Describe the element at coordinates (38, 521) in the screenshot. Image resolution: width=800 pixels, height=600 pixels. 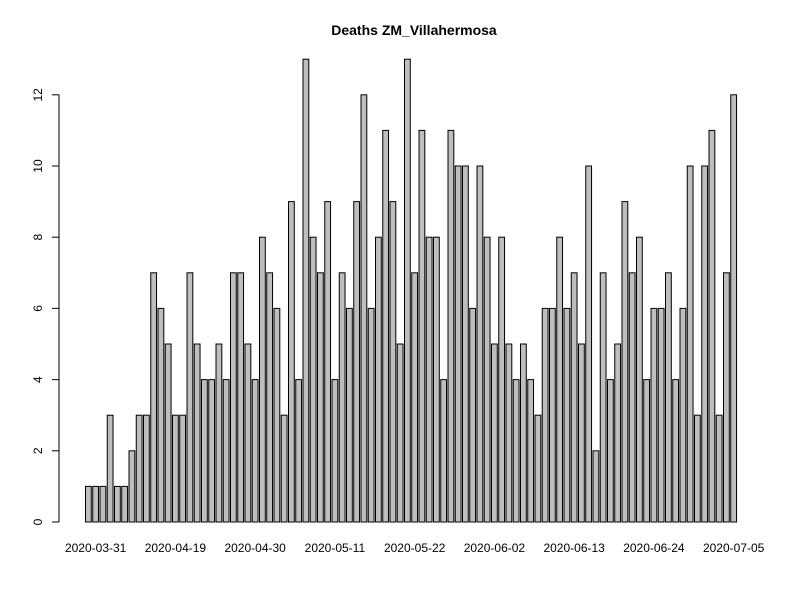
I see `y-tick-label: 0` at that location.